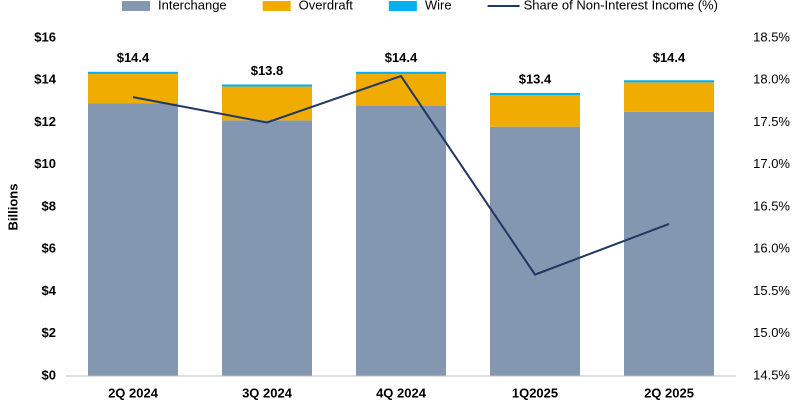 The image size is (800, 413). What do you see at coordinates (45, 121) in the screenshot?
I see `y-tick-label: $12` at bounding box center [45, 121].